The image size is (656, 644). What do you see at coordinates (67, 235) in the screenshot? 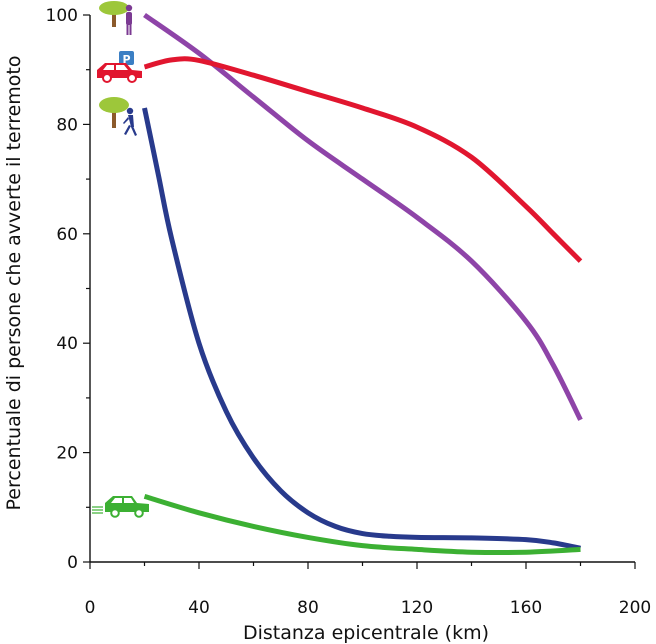
I see `y-tick-label: 60` at bounding box center [67, 235].